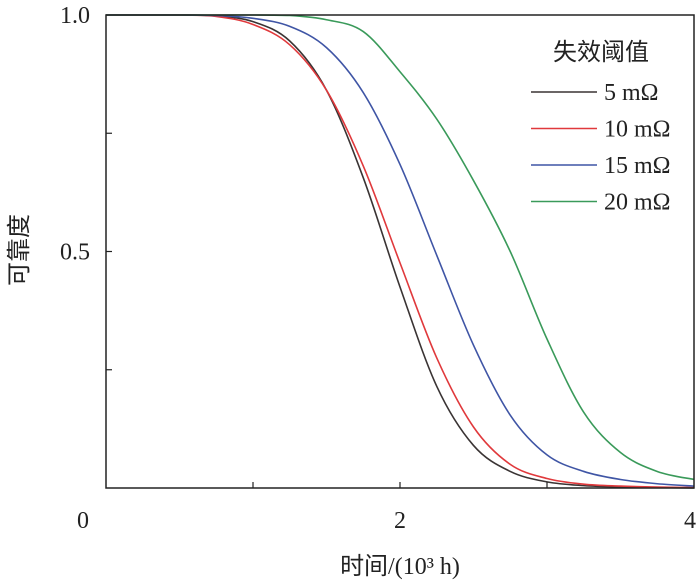 The height and width of the screenshot is (584, 700). Describe the element at coordinates (400, 521) in the screenshot. I see `x-tick-label: 2` at that location.